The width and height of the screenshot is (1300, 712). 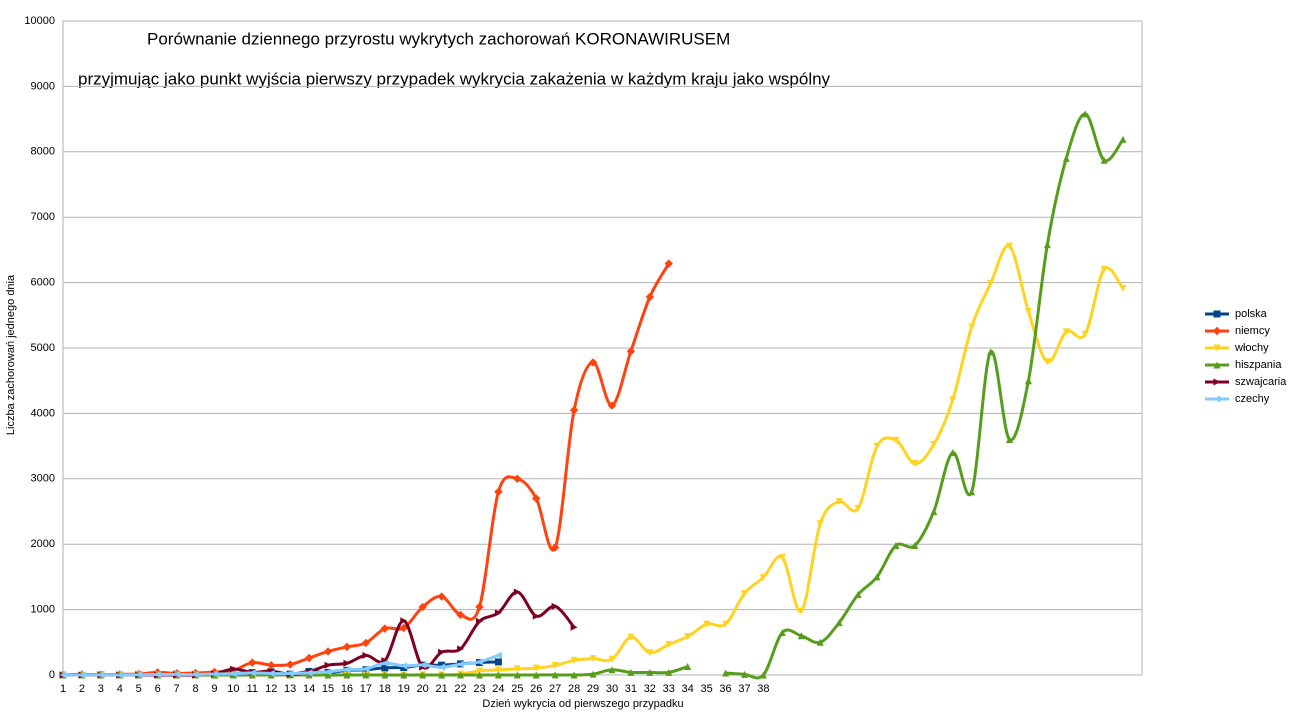 What do you see at coordinates (555, 689) in the screenshot?
I see `x-tick-label: 27` at bounding box center [555, 689].